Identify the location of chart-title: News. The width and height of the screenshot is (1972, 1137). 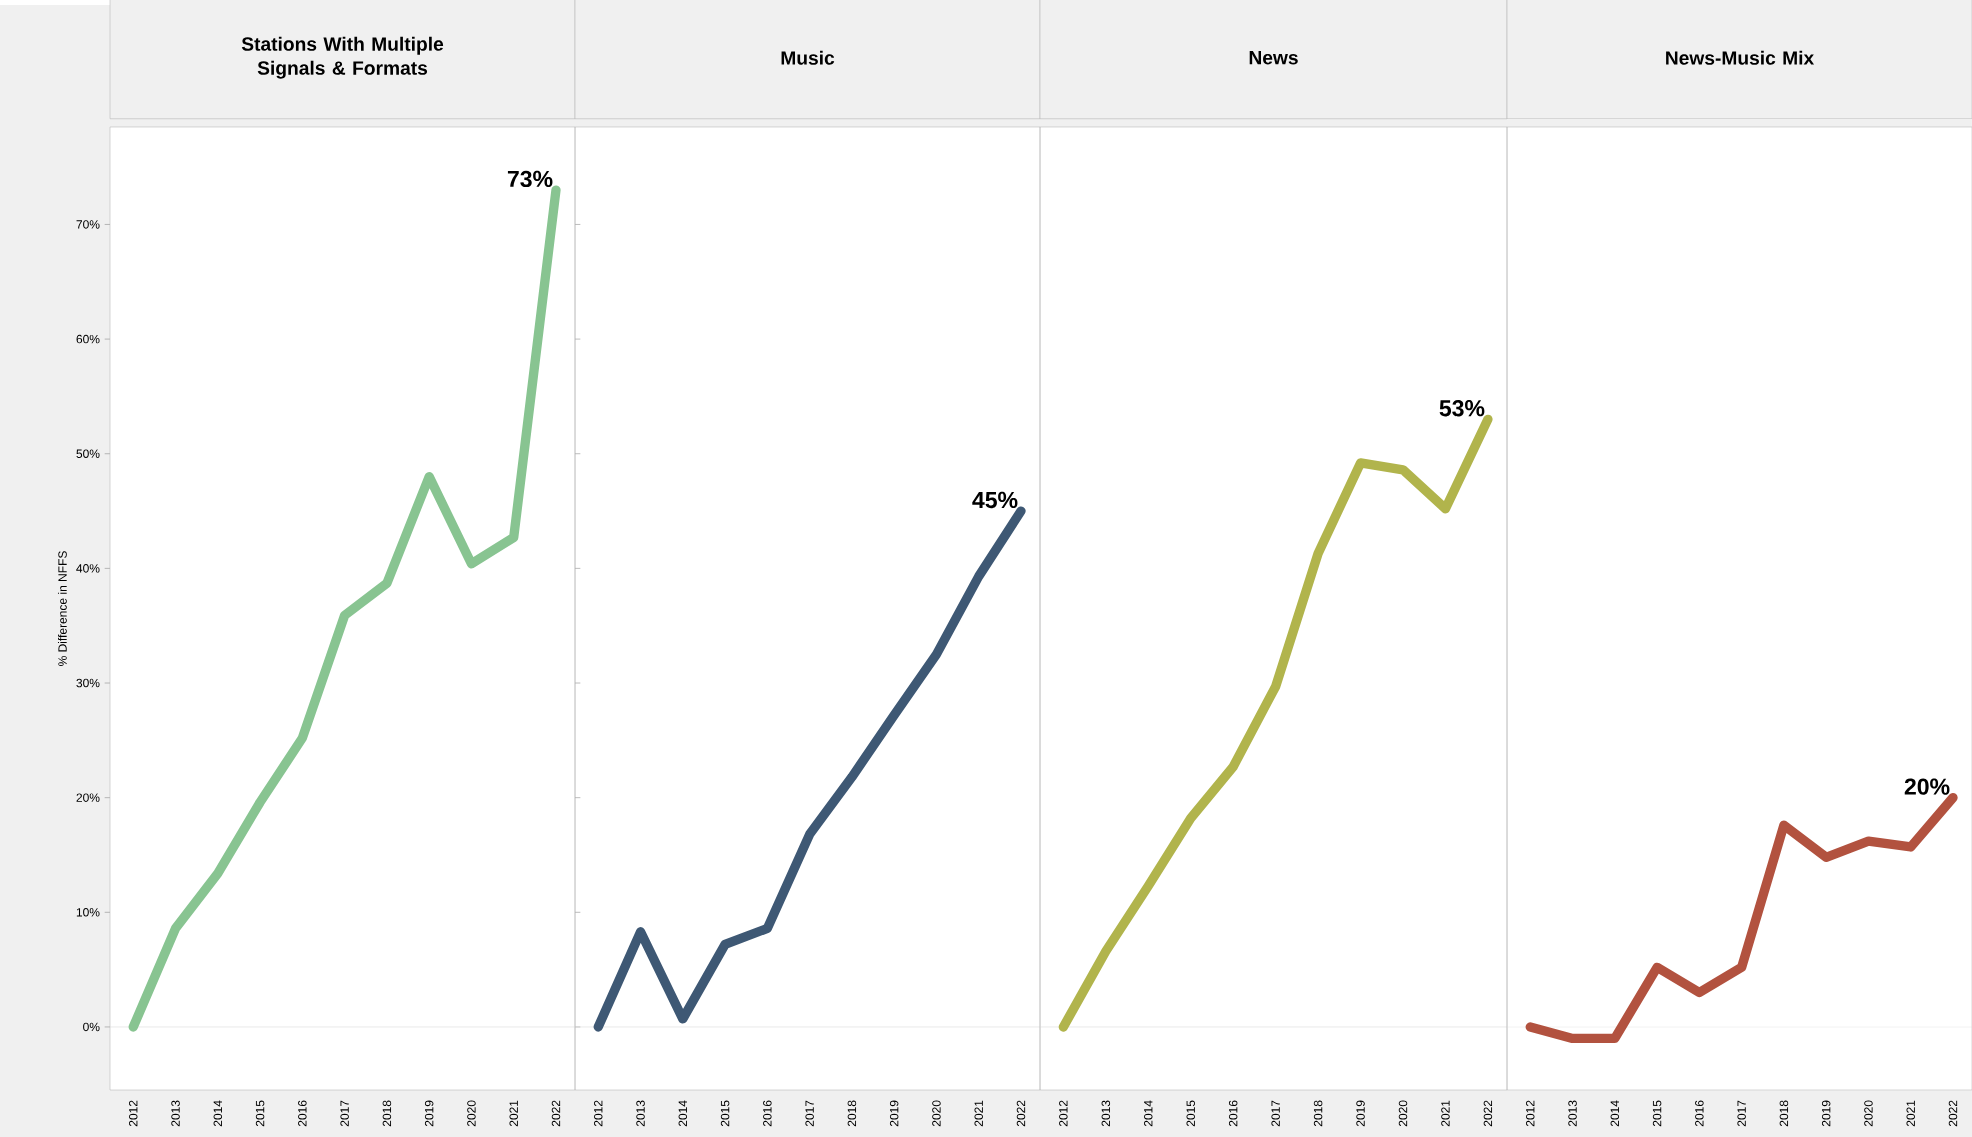
(1273, 58).